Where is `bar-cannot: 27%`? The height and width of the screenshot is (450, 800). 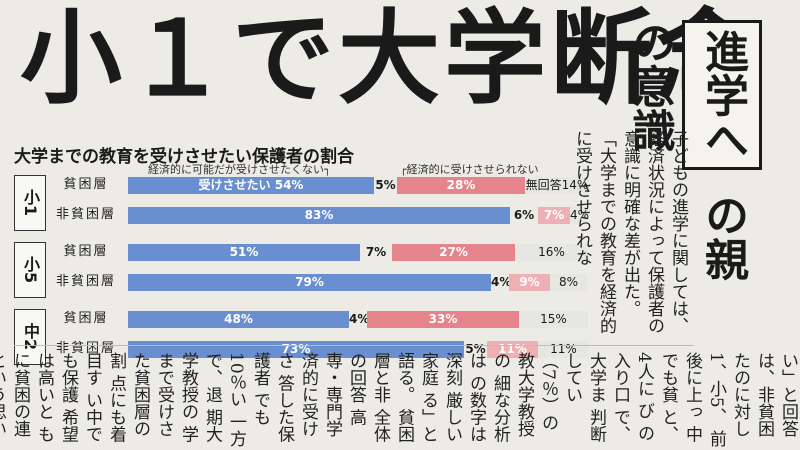
bar-cannot: 27% is located at coordinates (453, 252).